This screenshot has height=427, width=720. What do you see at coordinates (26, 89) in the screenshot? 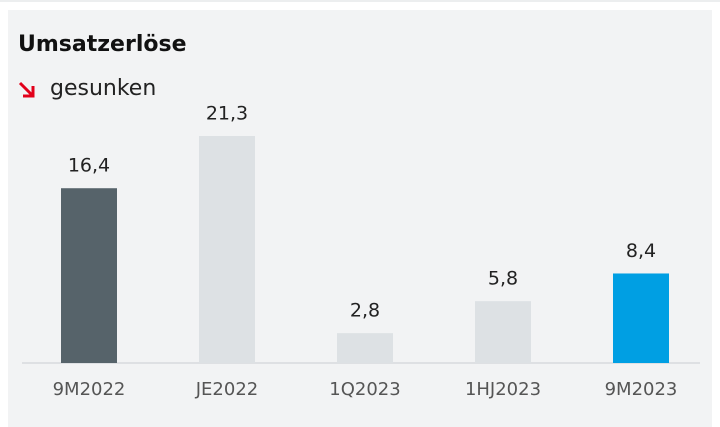
I see `down-arrow-icon` at bounding box center [26, 89].